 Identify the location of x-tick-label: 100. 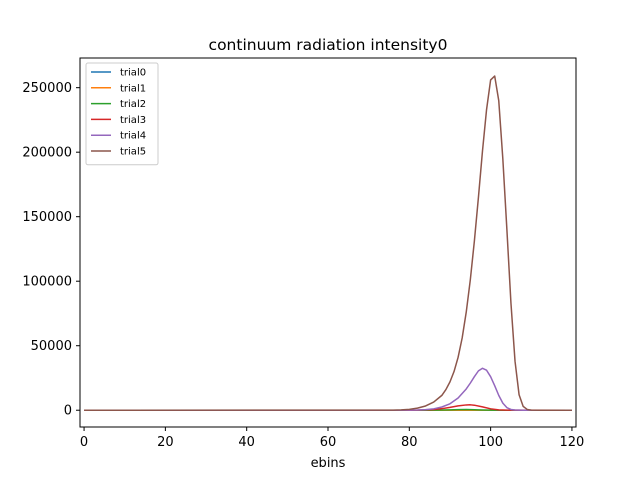
(490, 442).